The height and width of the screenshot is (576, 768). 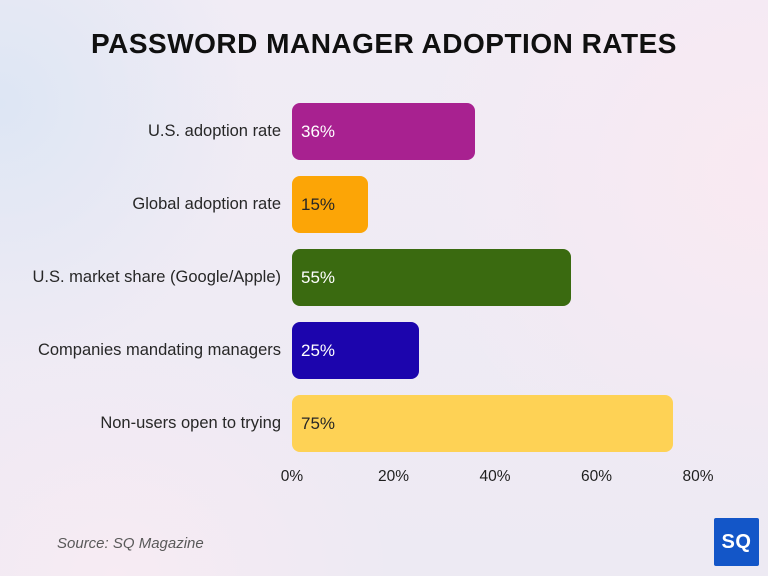 I want to click on category-label: Global adoption rate, so click(x=206, y=204).